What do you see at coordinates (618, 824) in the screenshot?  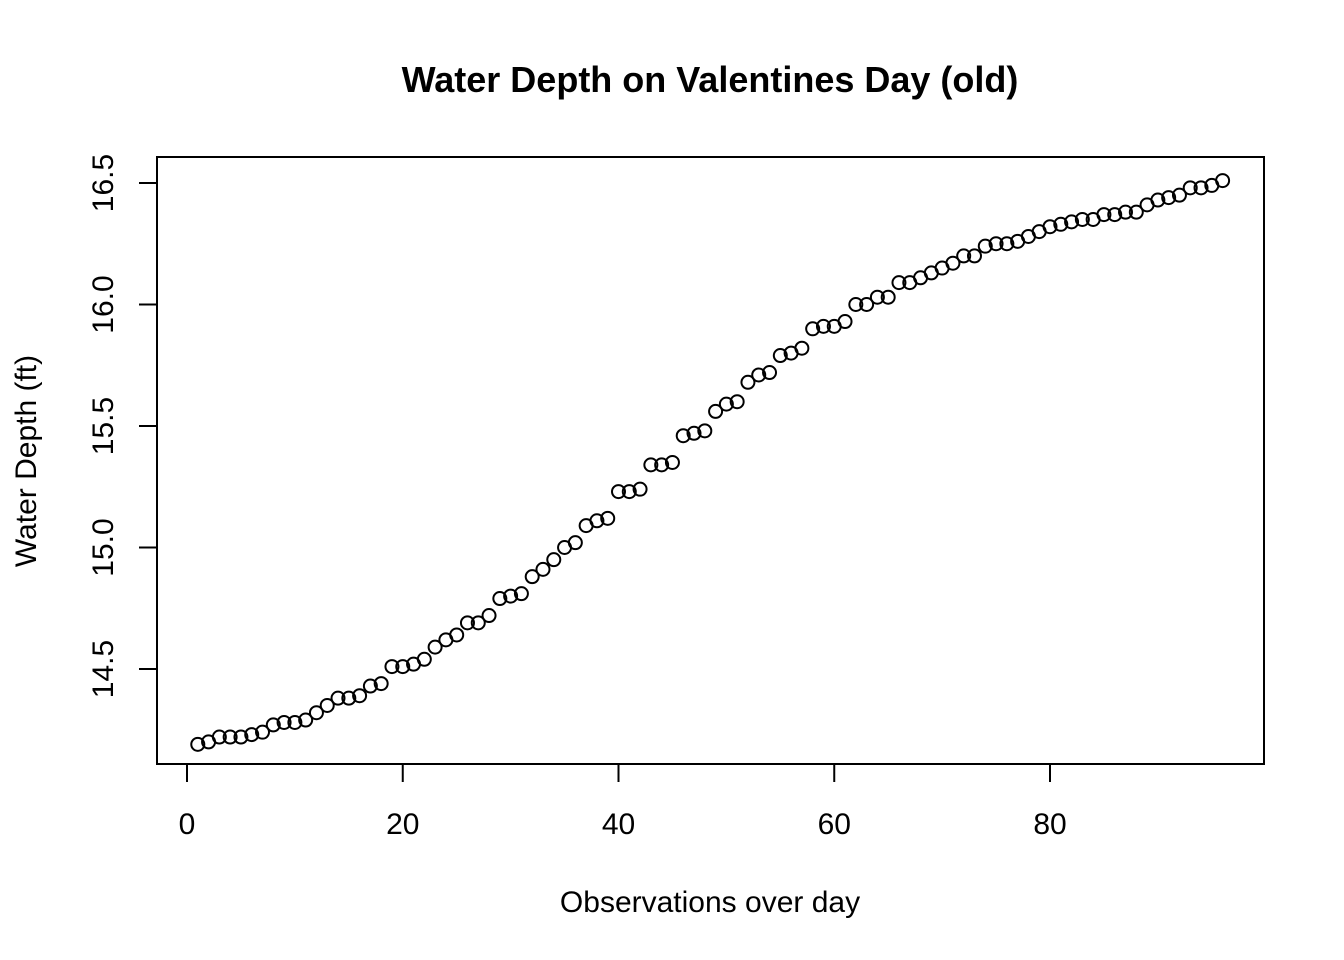 I see `x-tick-label: 40` at bounding box center [618, 824].